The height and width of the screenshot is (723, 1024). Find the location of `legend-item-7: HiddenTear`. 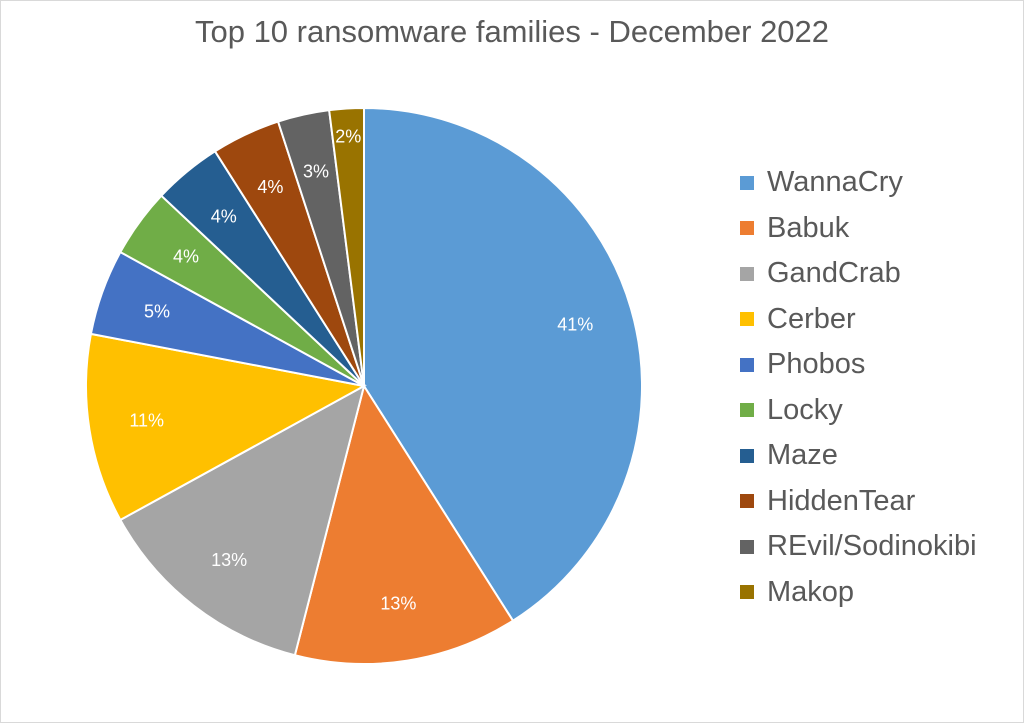

legend-item-7: HiddenTear is located at coordinates (880, 502).